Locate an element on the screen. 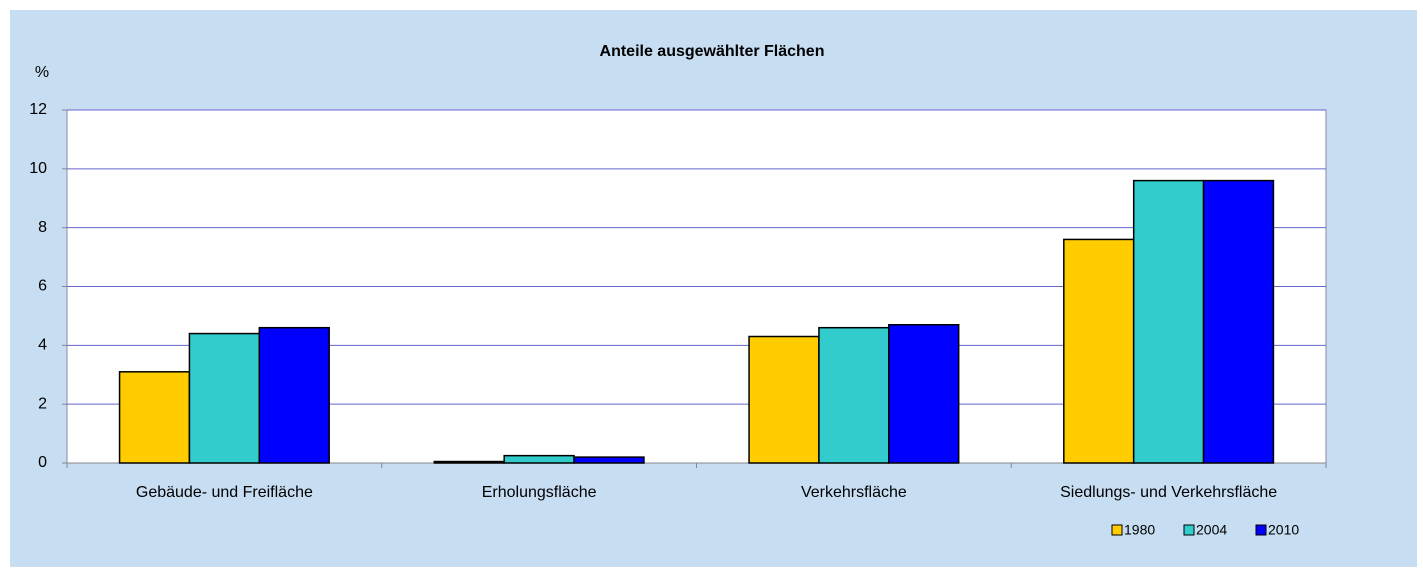 The width and height of the screenshot is (1423, 582). legend-label: 1980 is located at coordinates (1139, 530).